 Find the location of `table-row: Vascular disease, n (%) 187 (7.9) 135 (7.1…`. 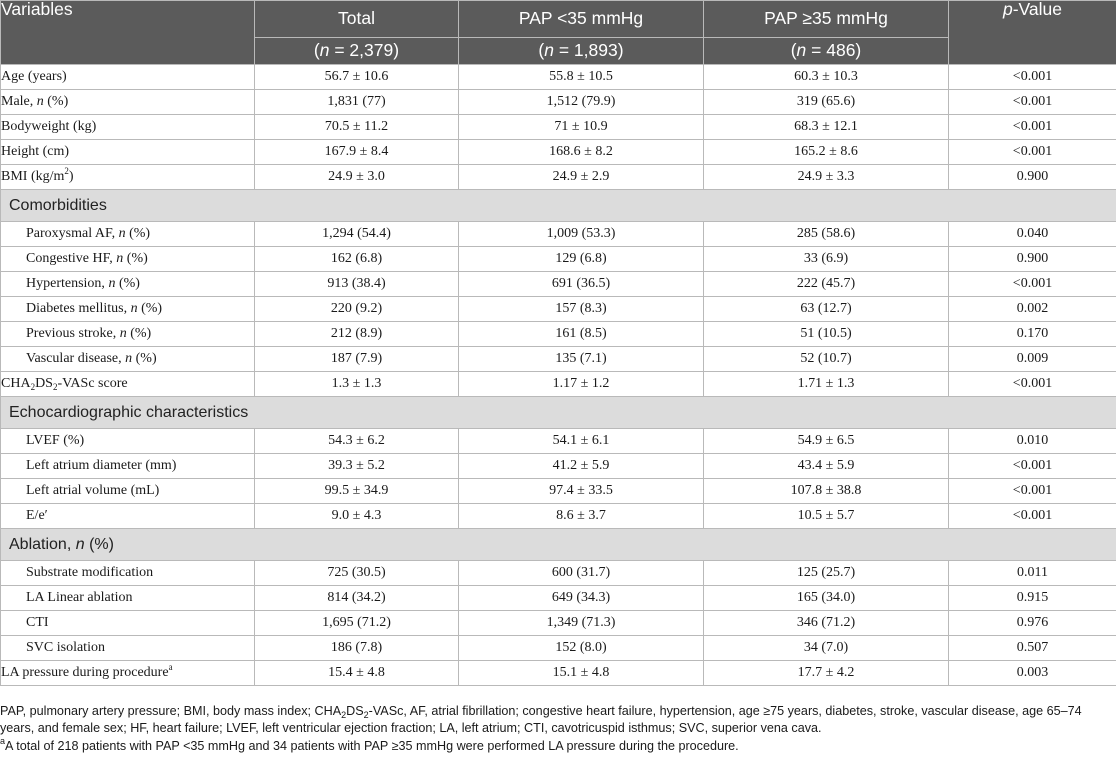

table-row: Vascular disease, n (%) 187 (7.9) 135 (7.1… is located at coordinates (558, 359).